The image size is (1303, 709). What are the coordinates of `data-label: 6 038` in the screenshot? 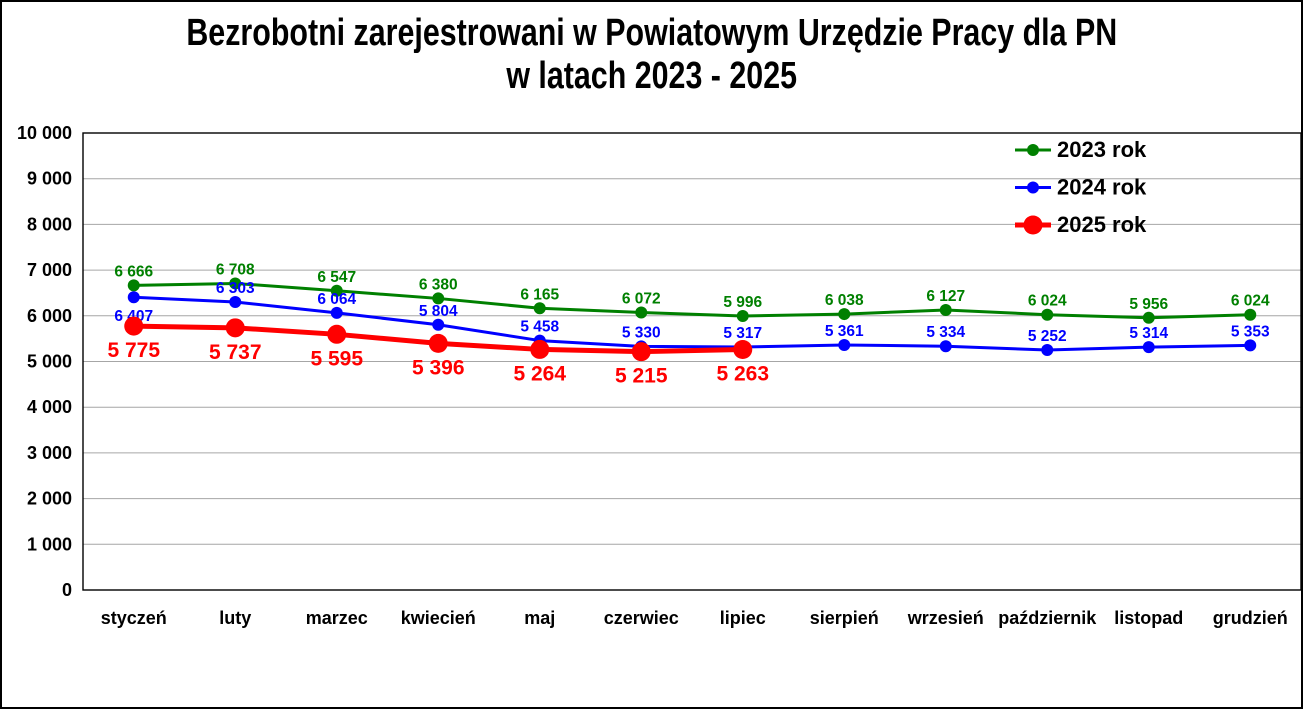 It's located at (844, 300).